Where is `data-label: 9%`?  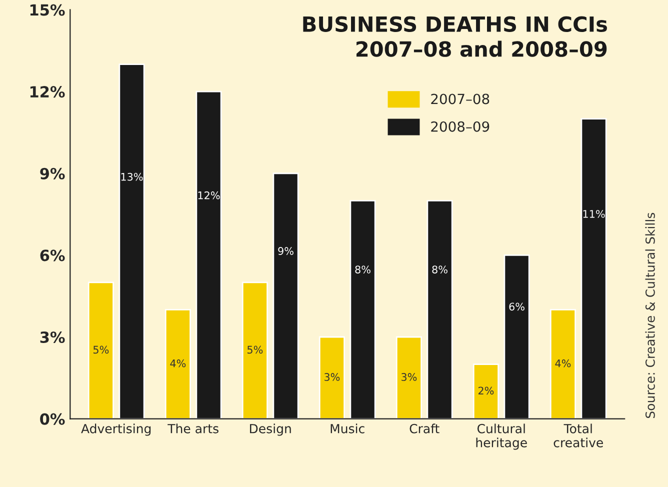
data-label: 9% is located at coordinates (286, 251).